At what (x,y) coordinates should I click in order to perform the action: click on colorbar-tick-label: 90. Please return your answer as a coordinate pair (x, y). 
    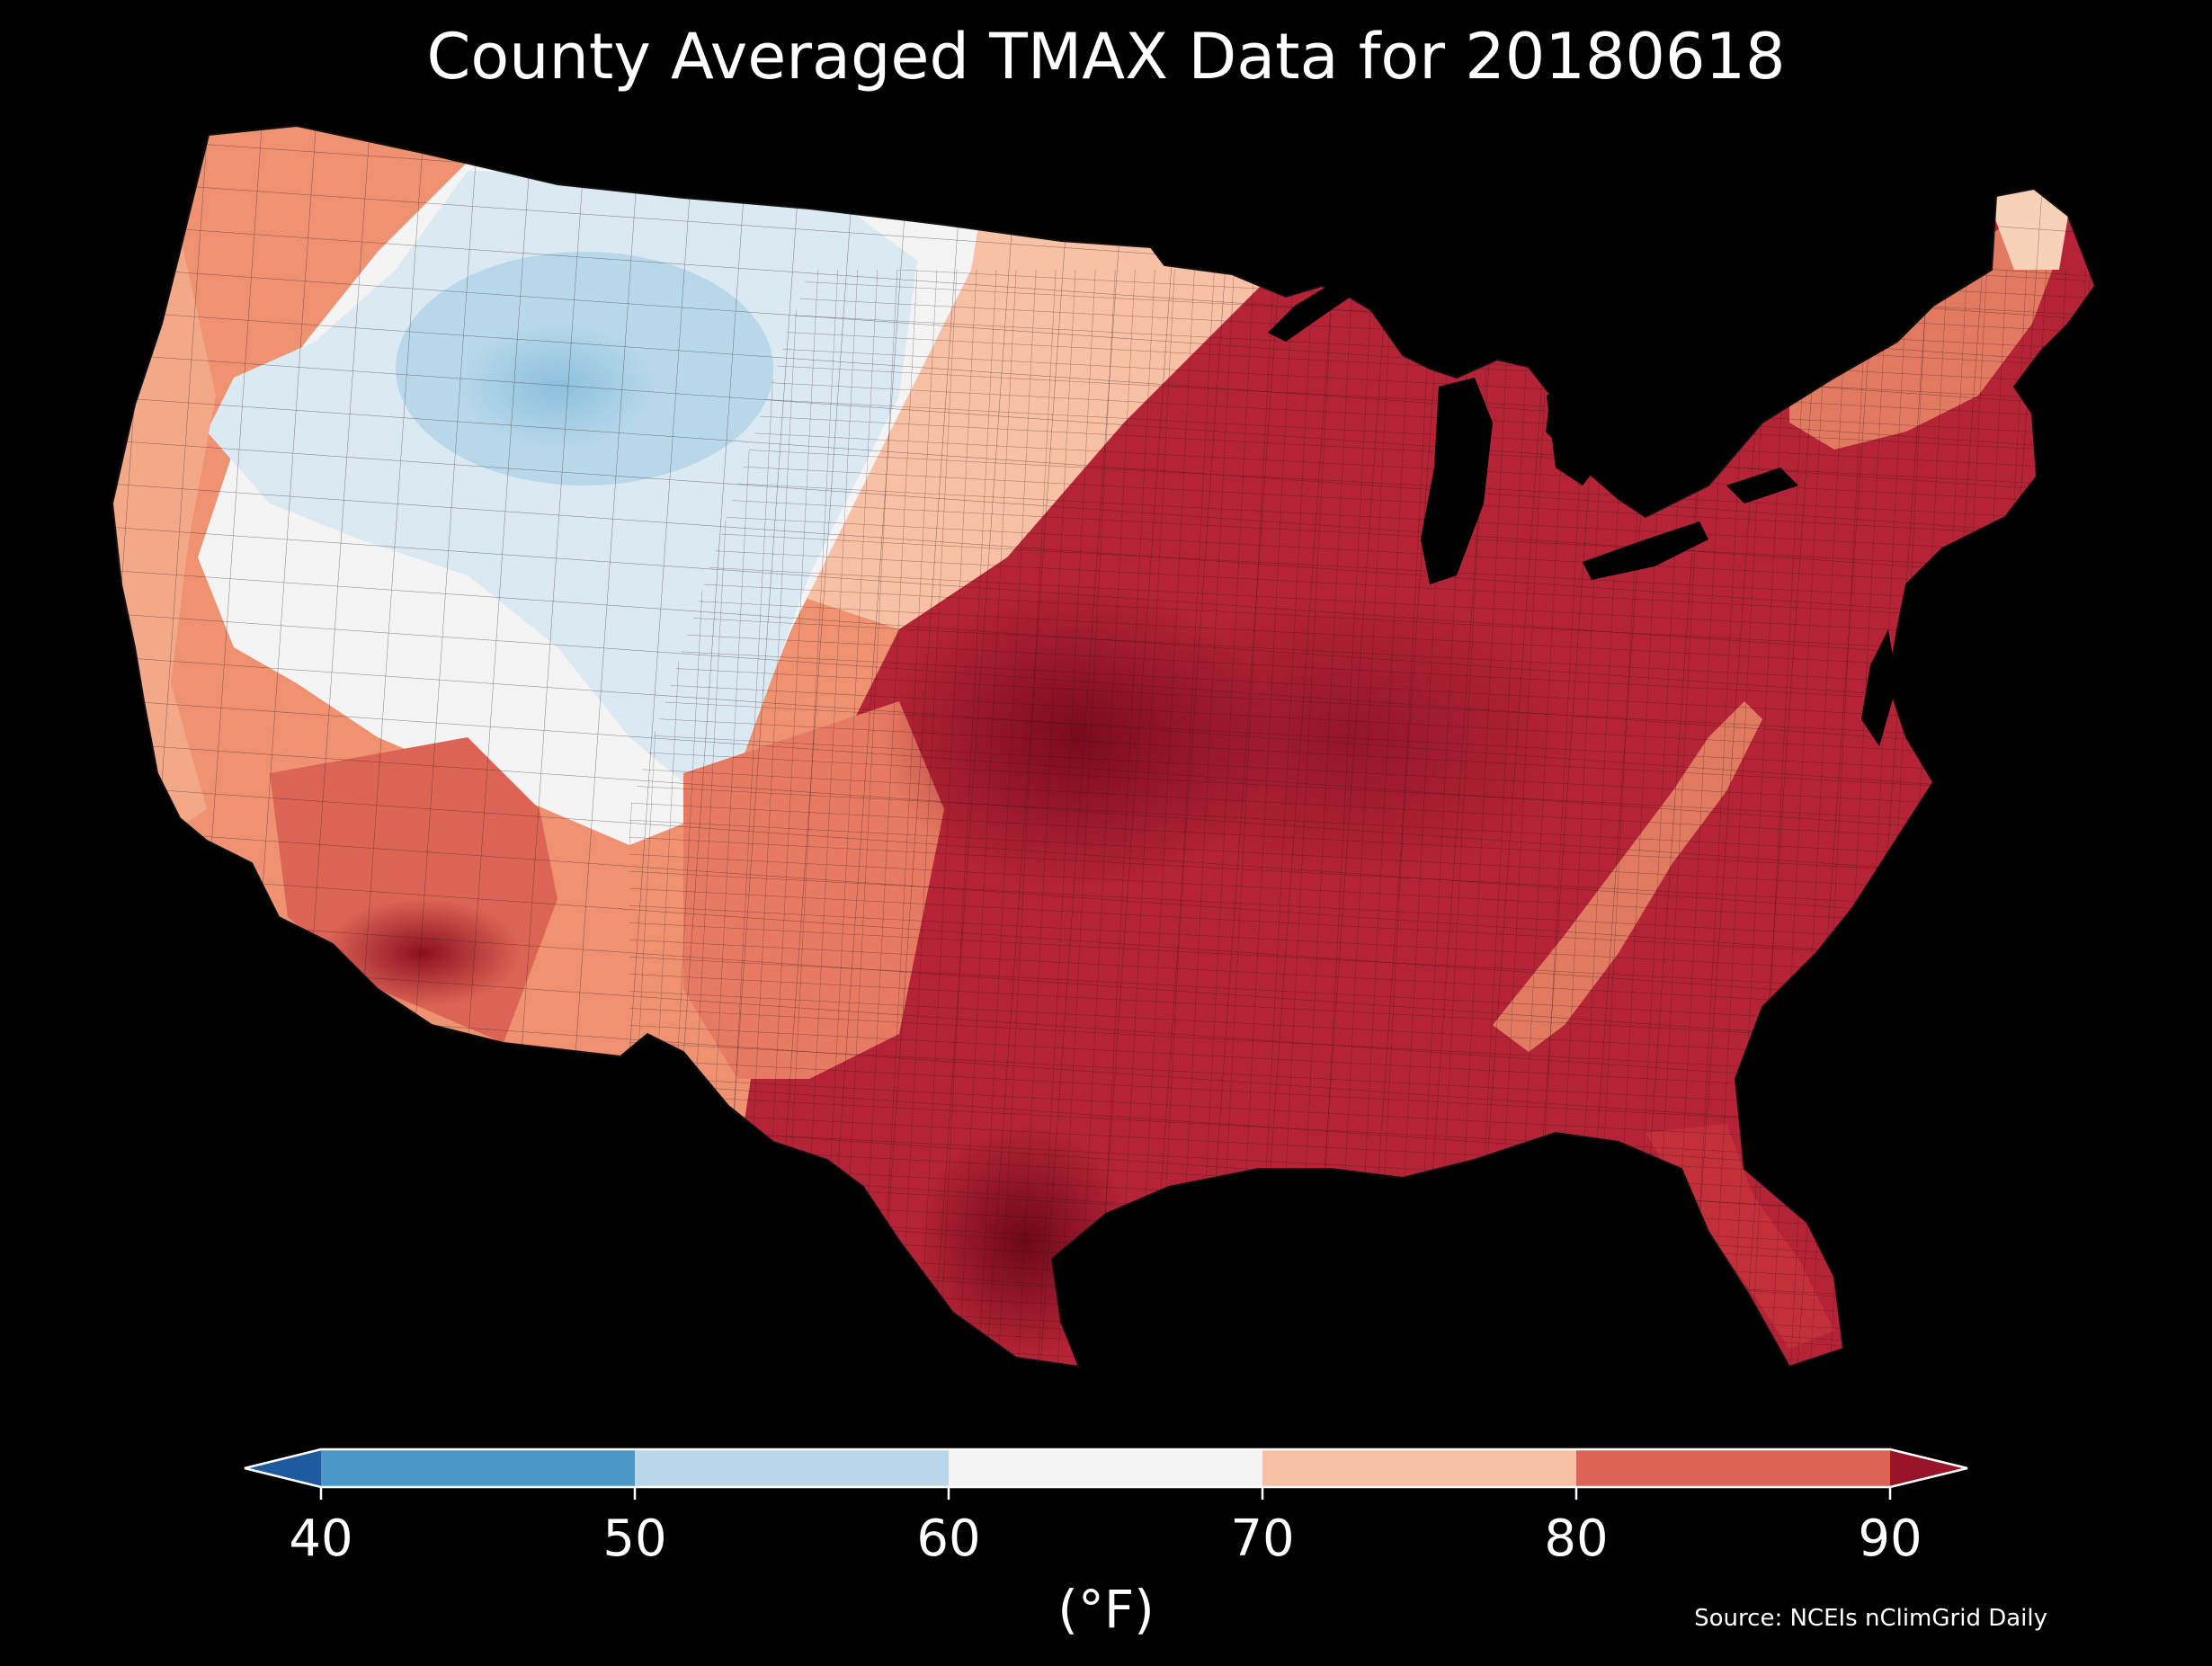
    Looking at the image, I should click on (1890, 1539).